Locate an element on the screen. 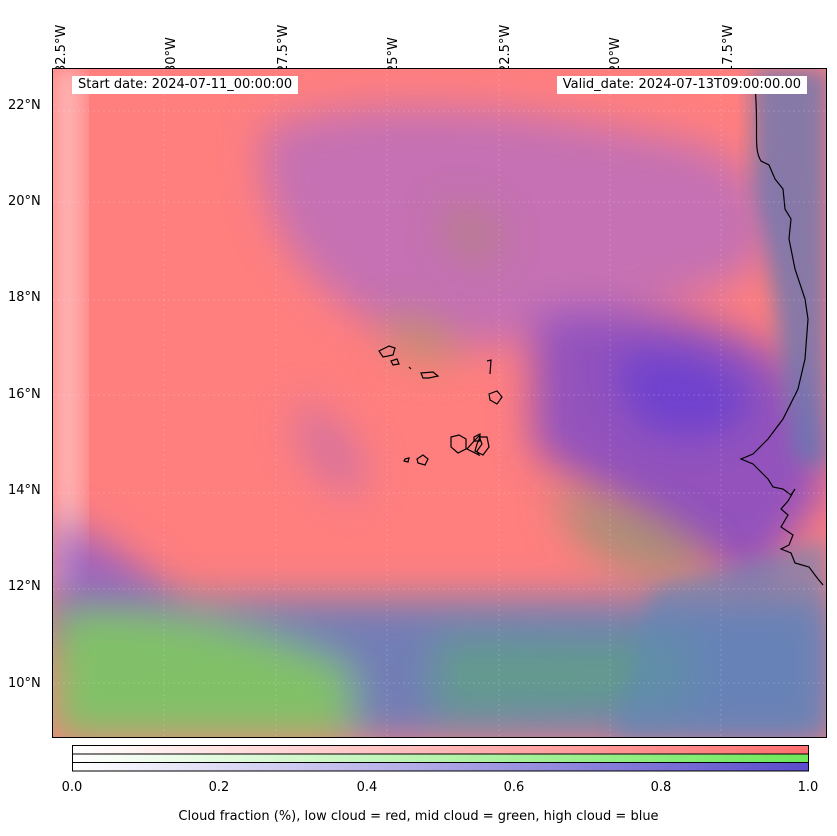 This screenshot has width=837, height=836. colorbar-tick-1: 1.0 is located at coordinates (808, 787).